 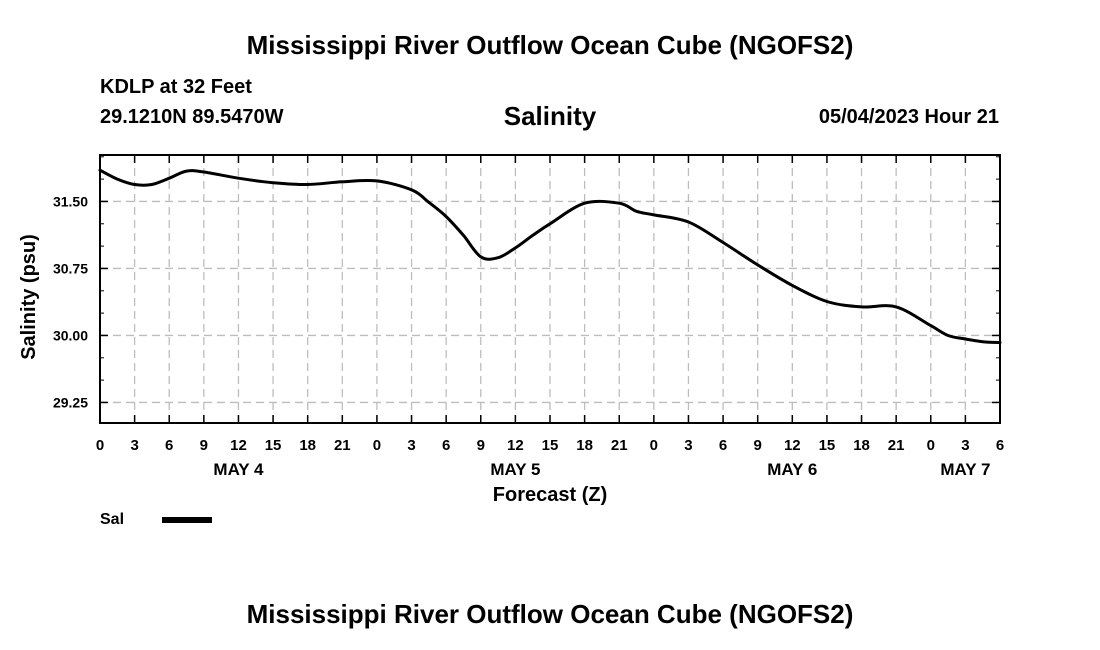 What do you see at coordinates (192, 117) in the screenshot?
I see `station-coordinates: 29.1210N 89.5470W` at bounding box center [192, 117].